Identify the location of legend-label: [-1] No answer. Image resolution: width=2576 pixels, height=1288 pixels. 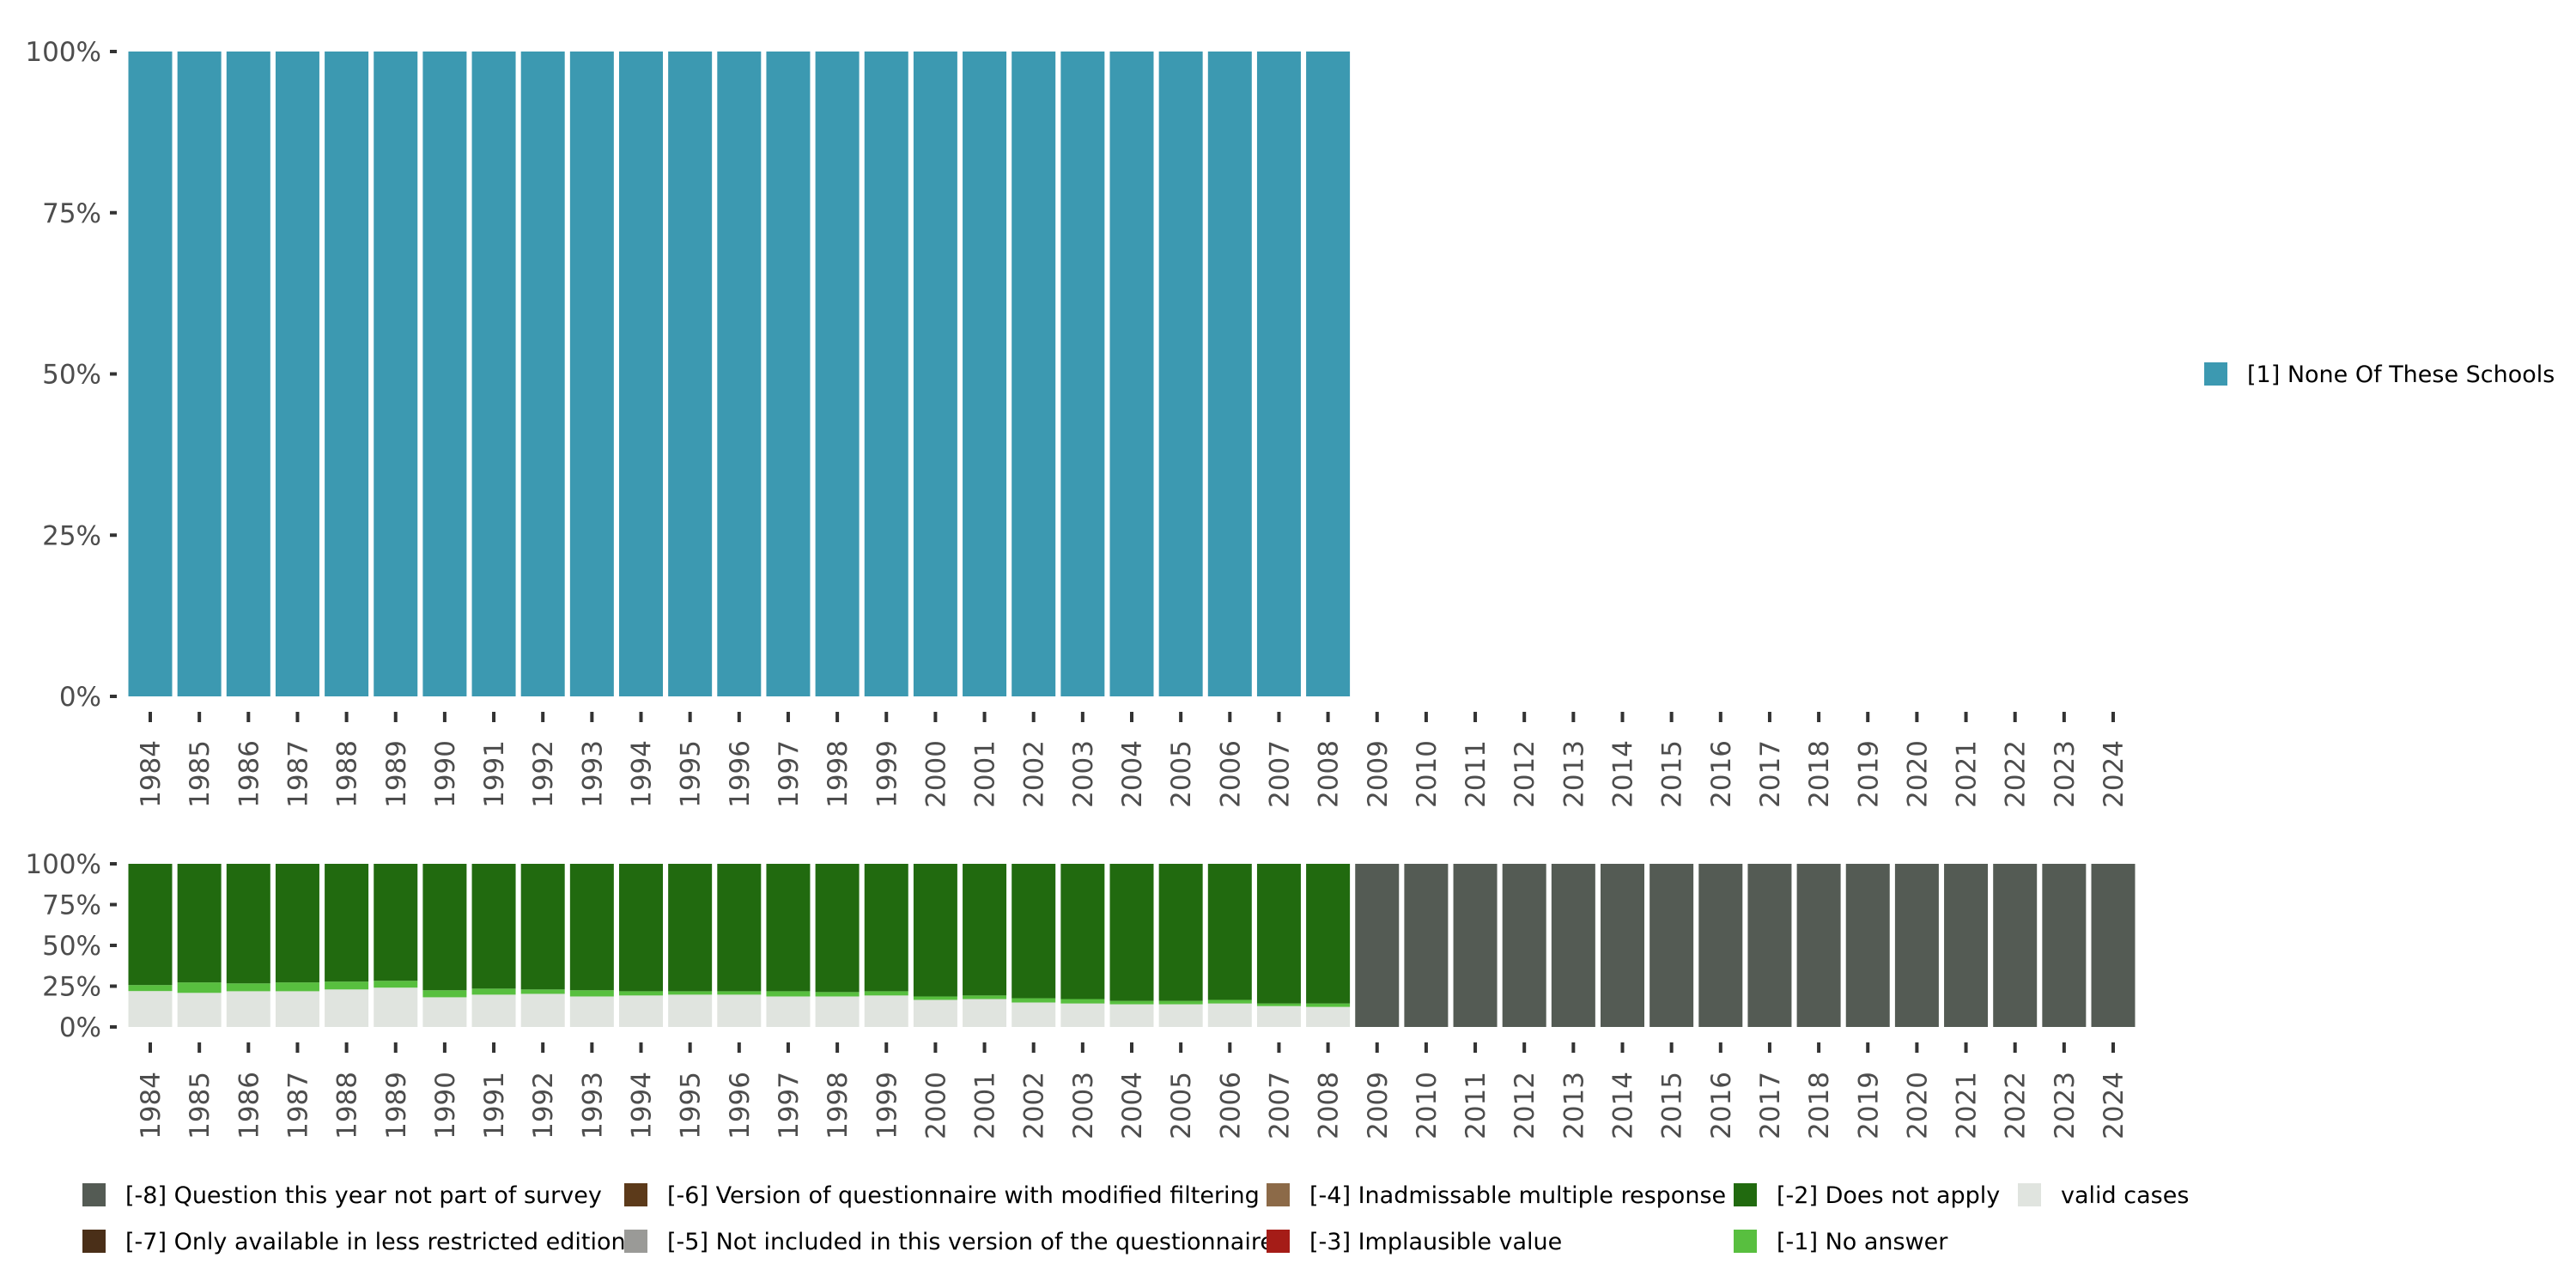
(1863, 1242).